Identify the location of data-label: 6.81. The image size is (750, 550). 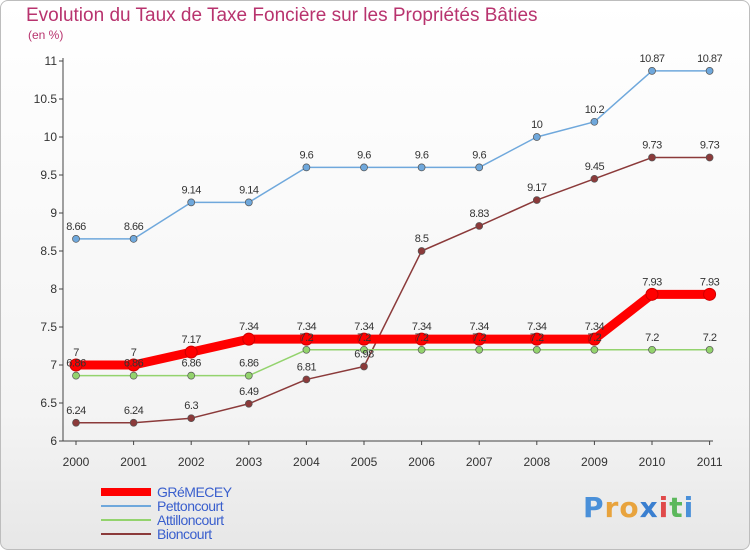
(307, 367).